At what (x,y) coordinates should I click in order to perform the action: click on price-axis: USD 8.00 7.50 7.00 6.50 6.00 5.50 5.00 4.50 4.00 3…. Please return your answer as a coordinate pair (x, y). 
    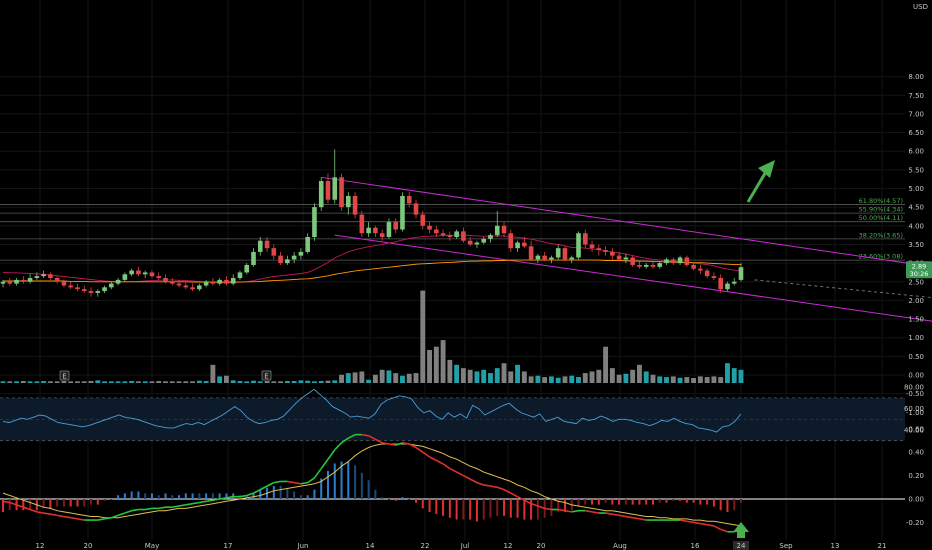
    Looking at the image, I should click on (918, 276).